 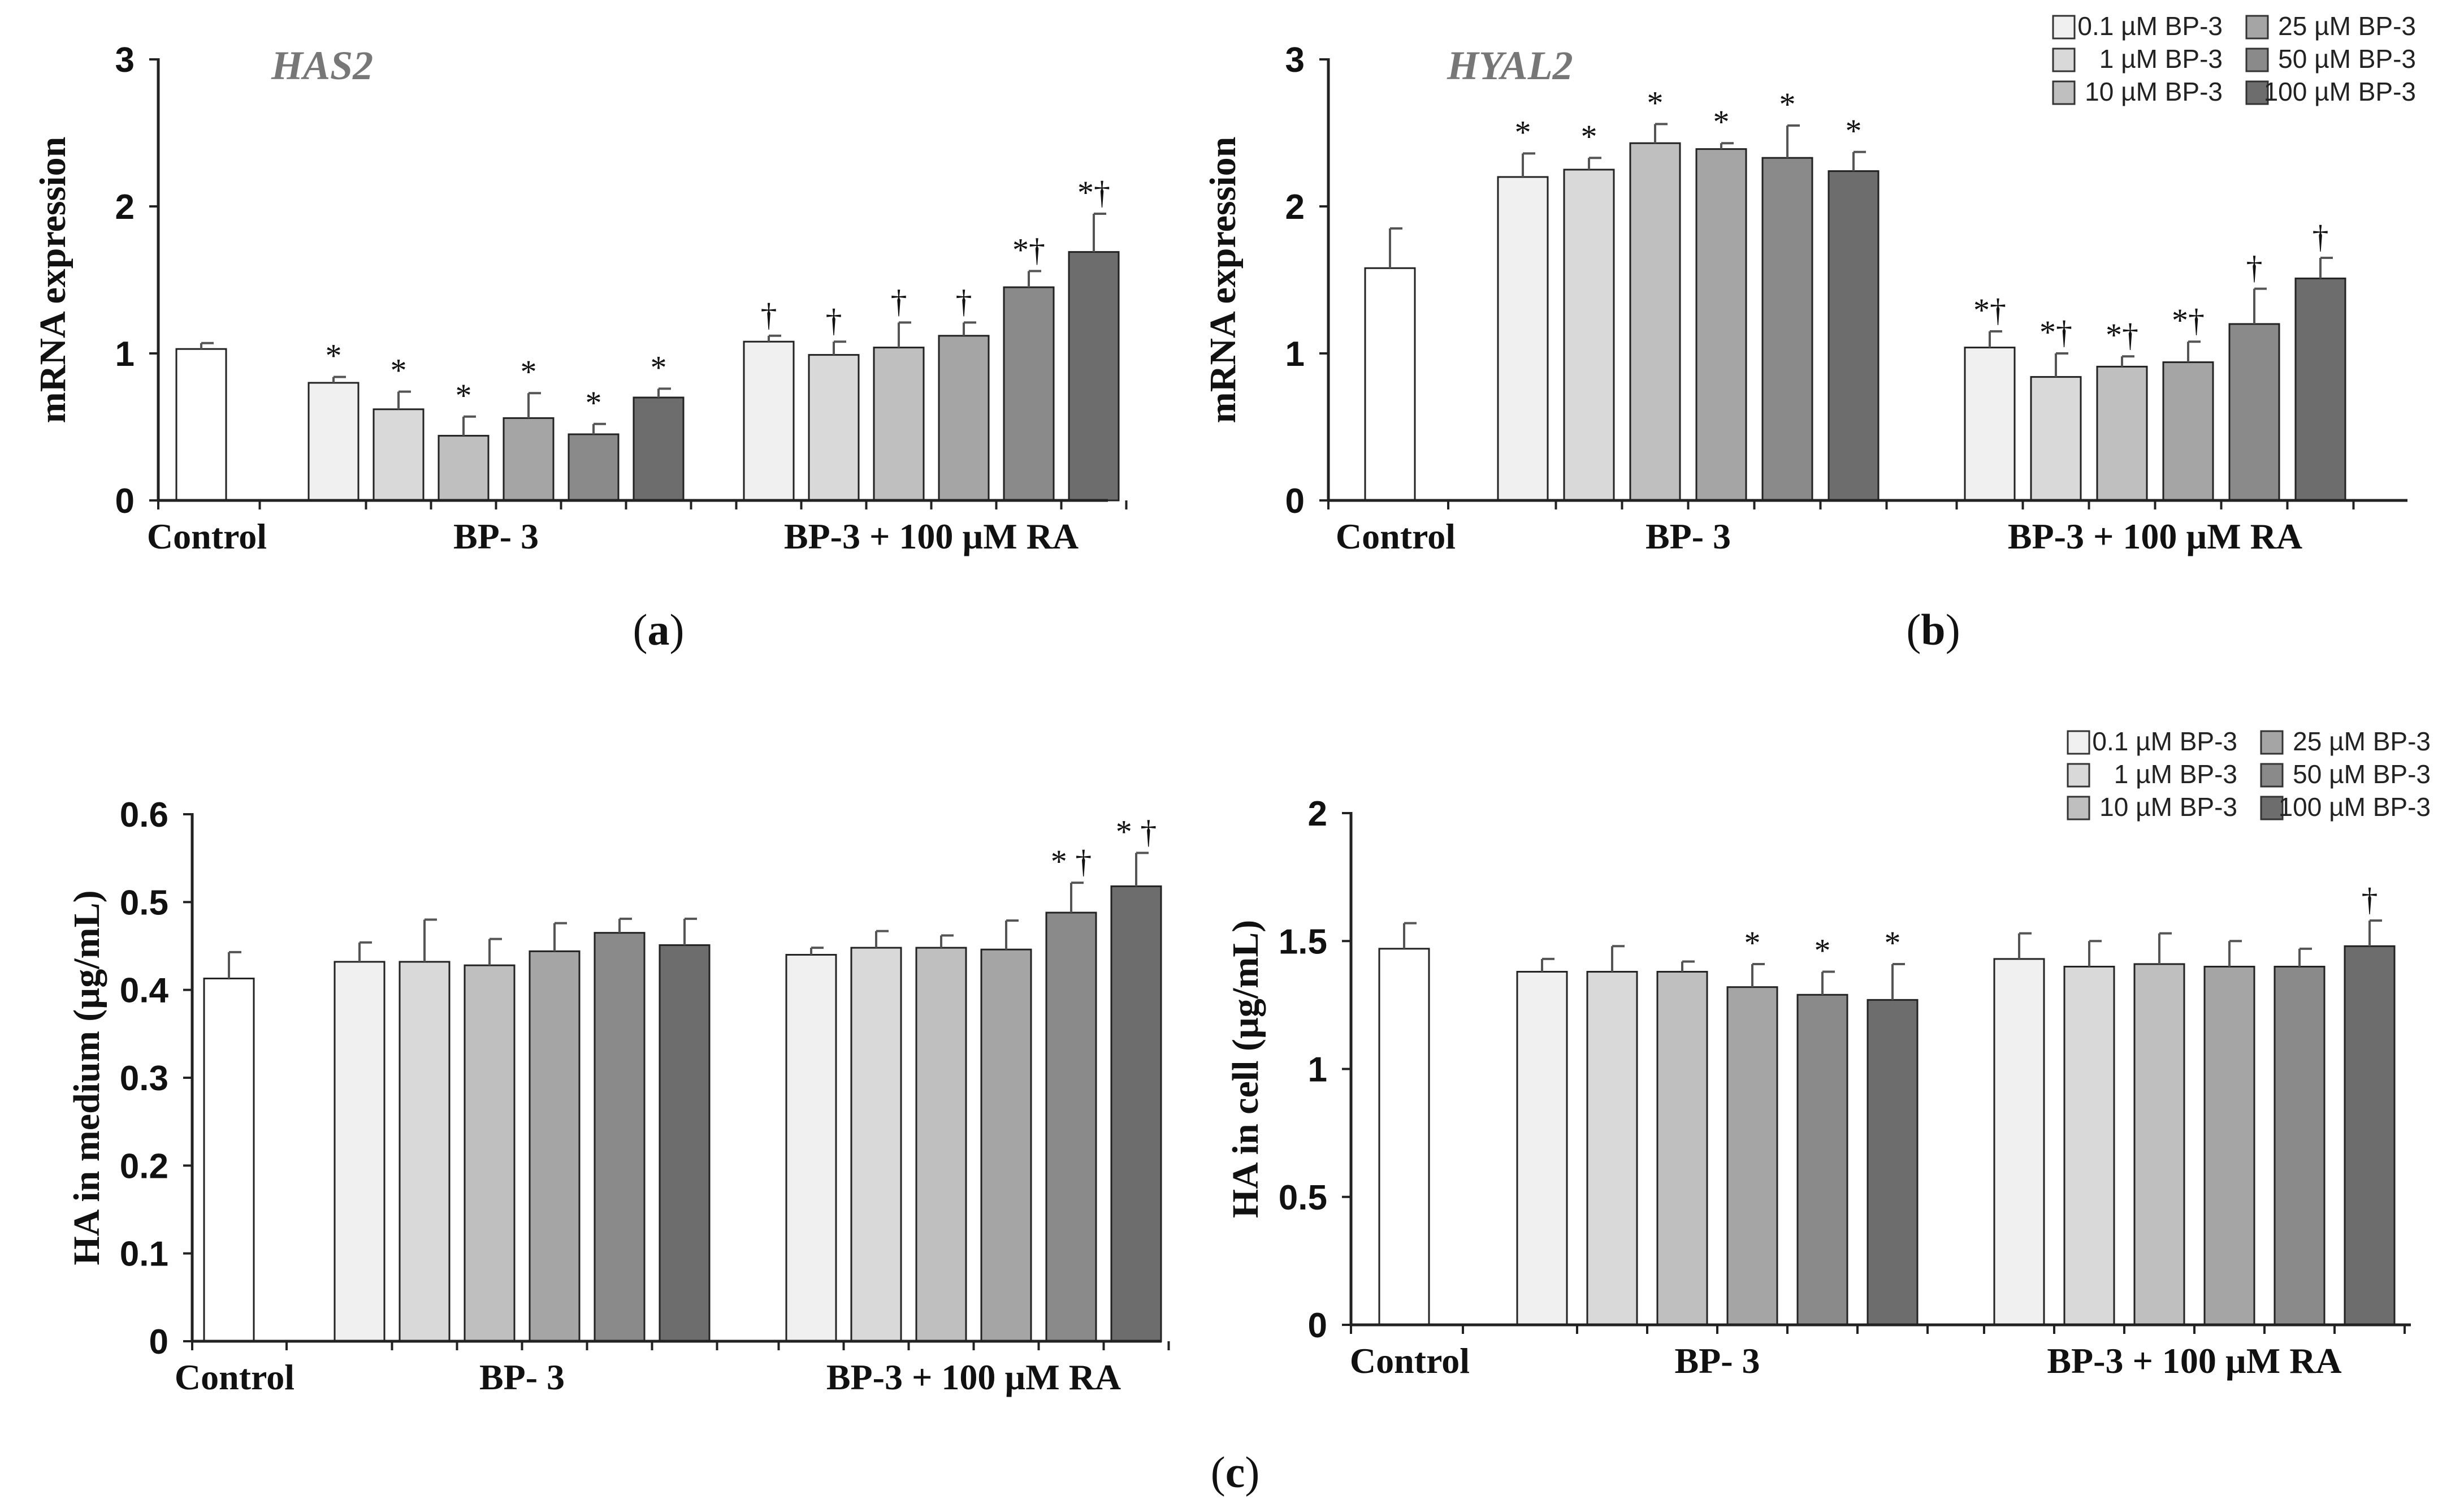 I want to click on subplot-label-a-text: a, so click(x=659, y=629).